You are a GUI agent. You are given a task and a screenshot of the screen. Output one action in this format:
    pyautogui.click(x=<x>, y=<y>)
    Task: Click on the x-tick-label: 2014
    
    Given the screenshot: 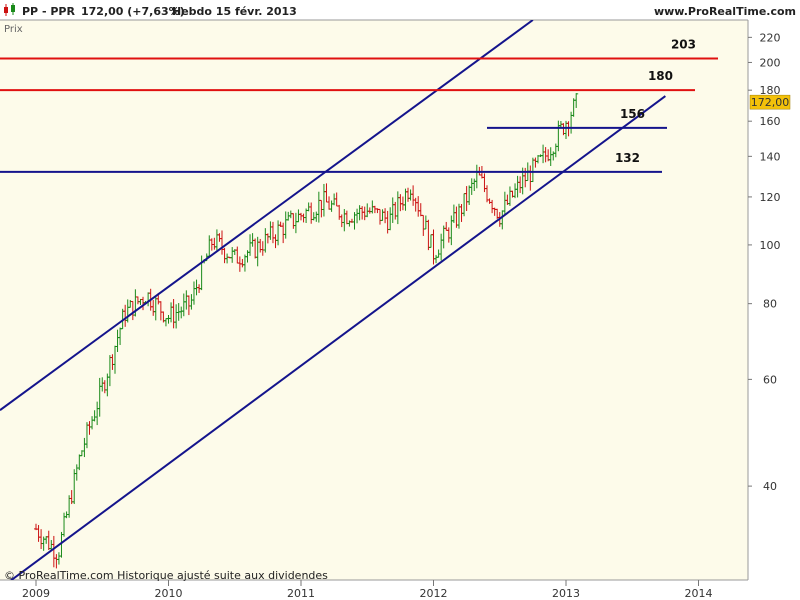 What is the action you would take?
    pyautogui.click(x=699, y=593)
    